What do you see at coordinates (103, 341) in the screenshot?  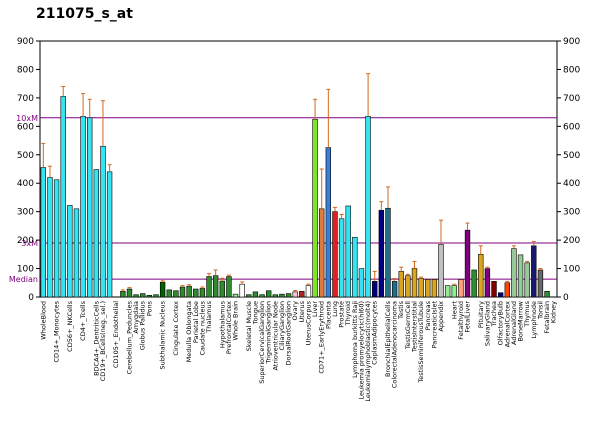 I see `category-label: CD19+_BCells(neg._sel.)` at bounding box center [103, 341].